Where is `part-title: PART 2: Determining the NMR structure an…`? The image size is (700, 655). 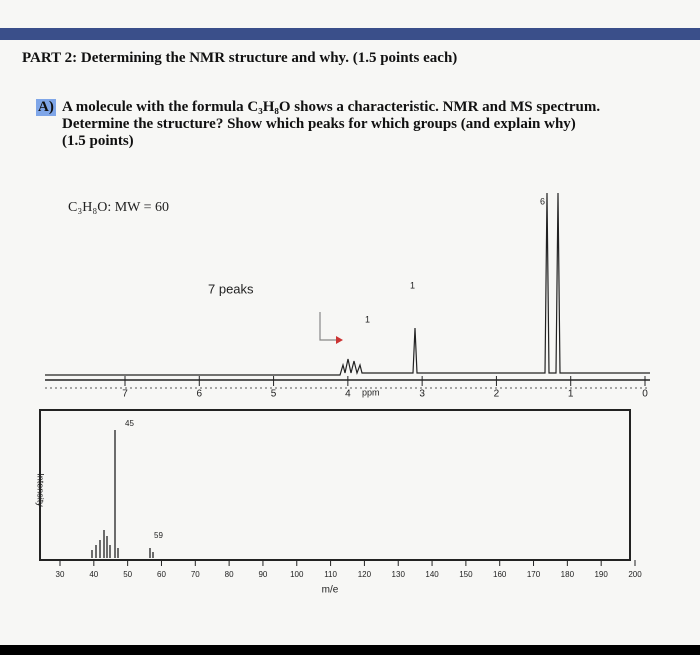
part-title: PART 2: Determining the NMR structure an… is located at coordinates (240, 58).